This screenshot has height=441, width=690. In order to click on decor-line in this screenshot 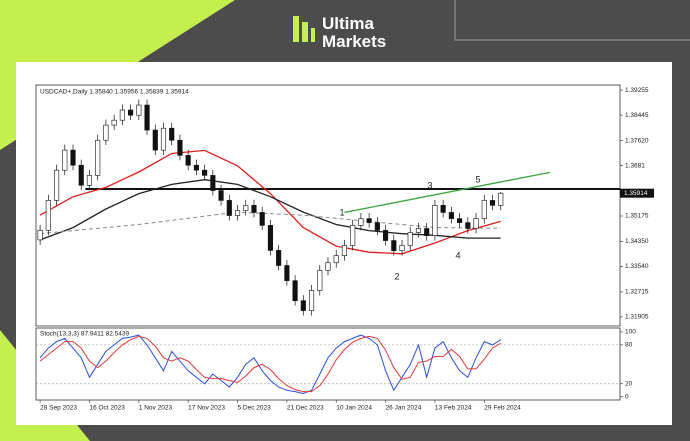, I will do `click(572, 20)`.